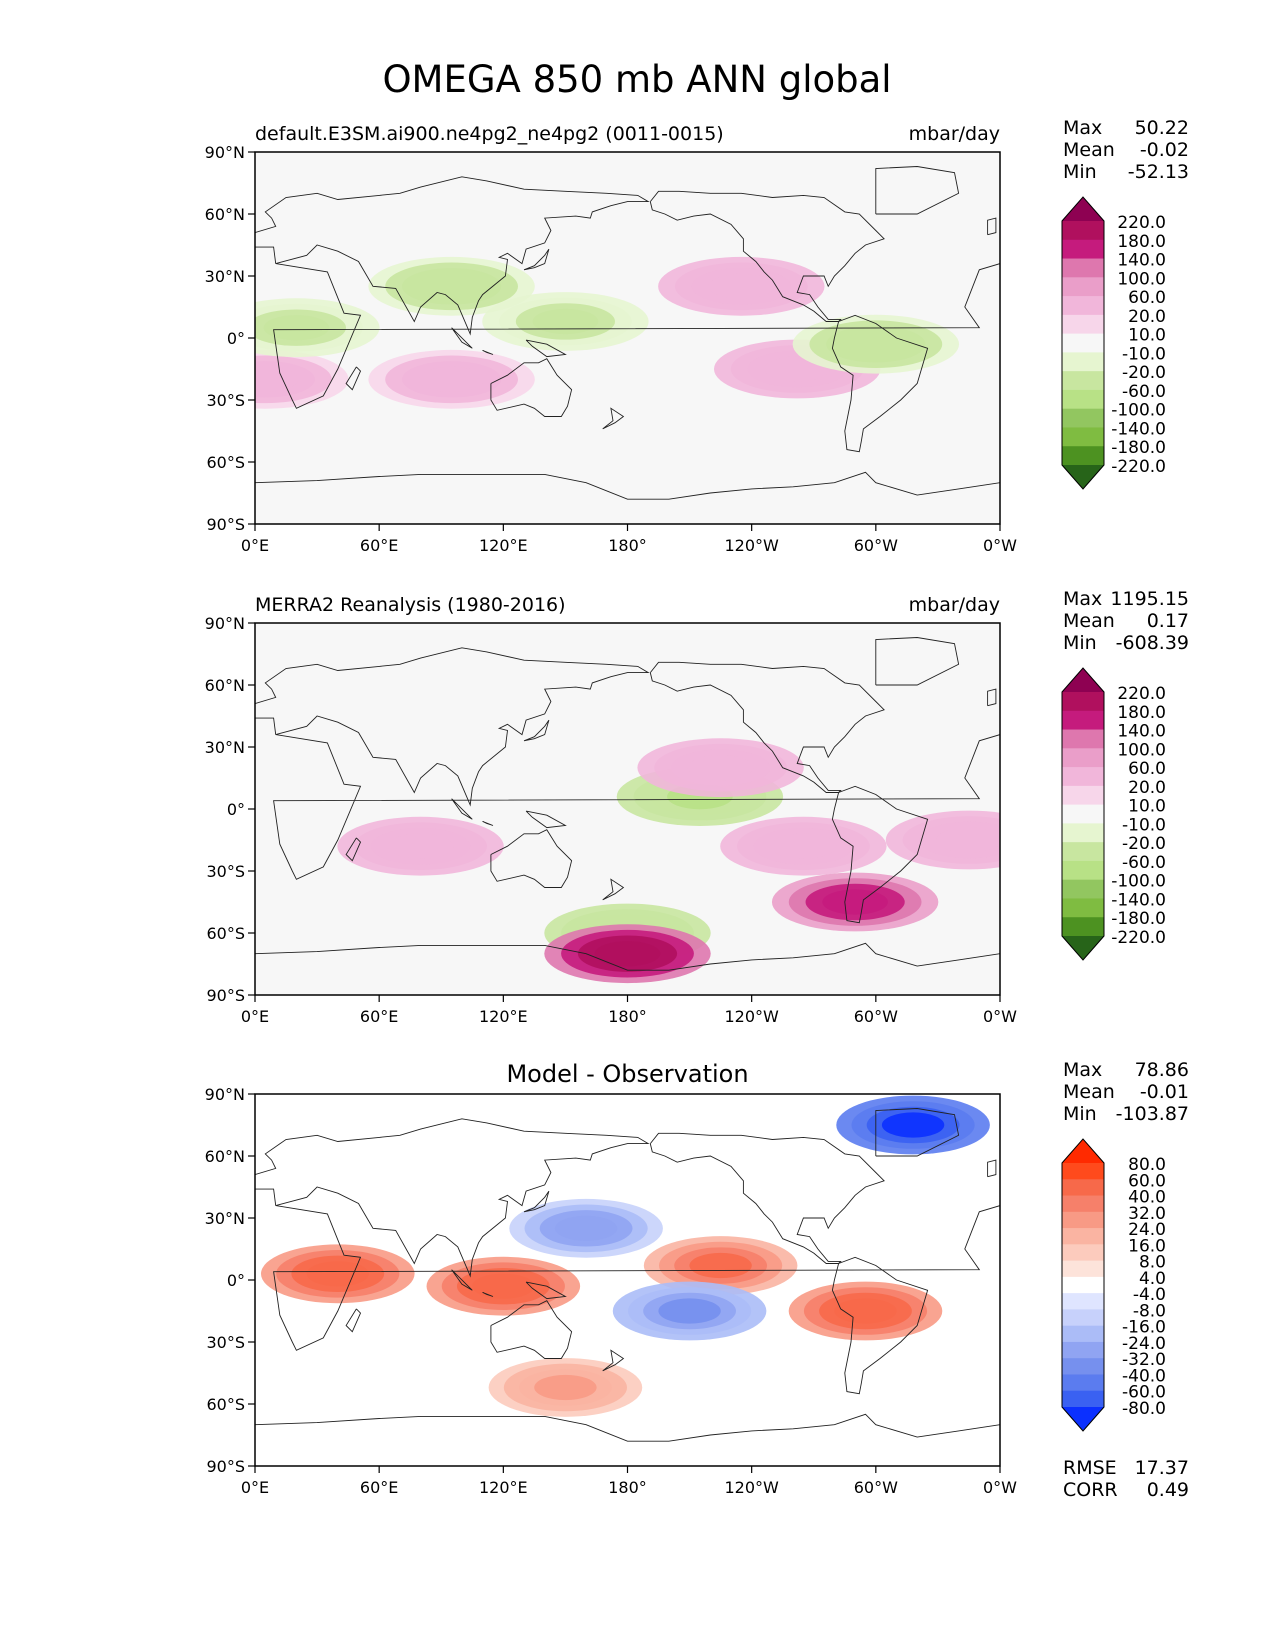  Describe the element at coordinates (1144, 1344) in the screenshot. I see `colorbar-tick-label: -24.0` at that location.